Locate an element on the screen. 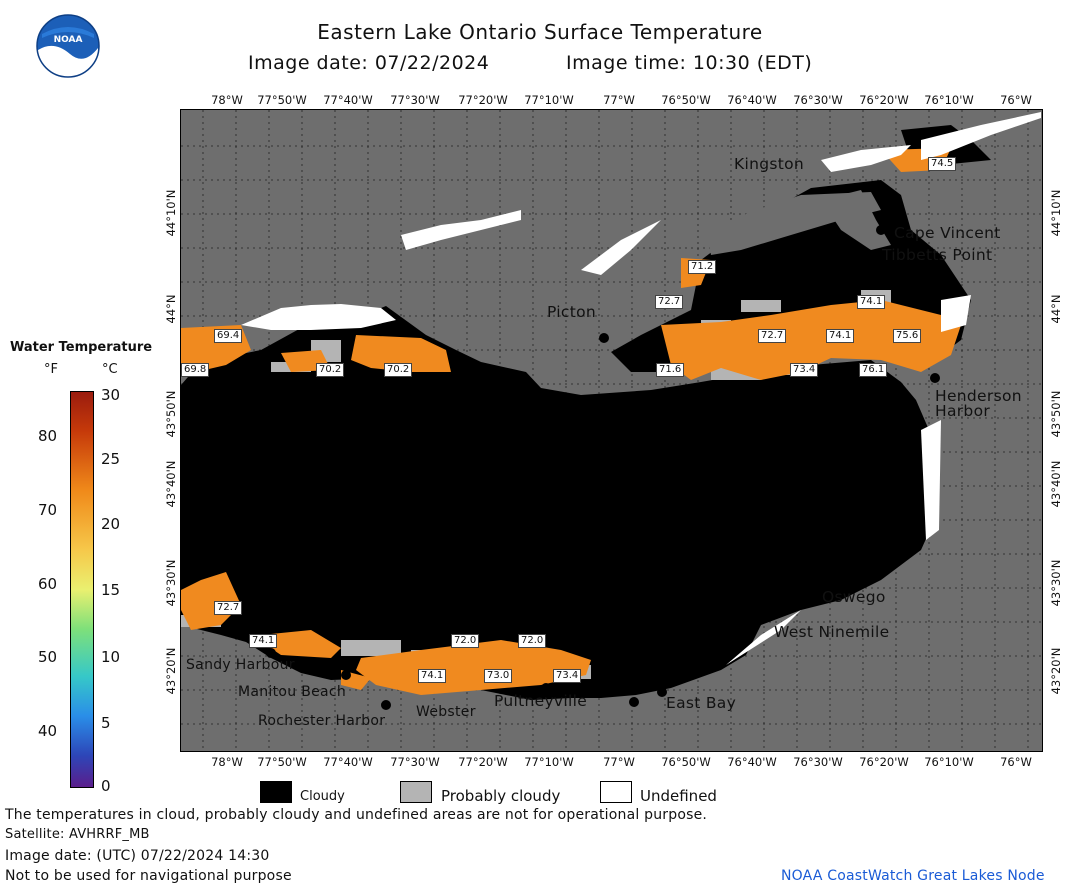 This screenshot has width=1080, height=892. legend-cloudy-label: Cloudy is located at coordinates (322, 796).